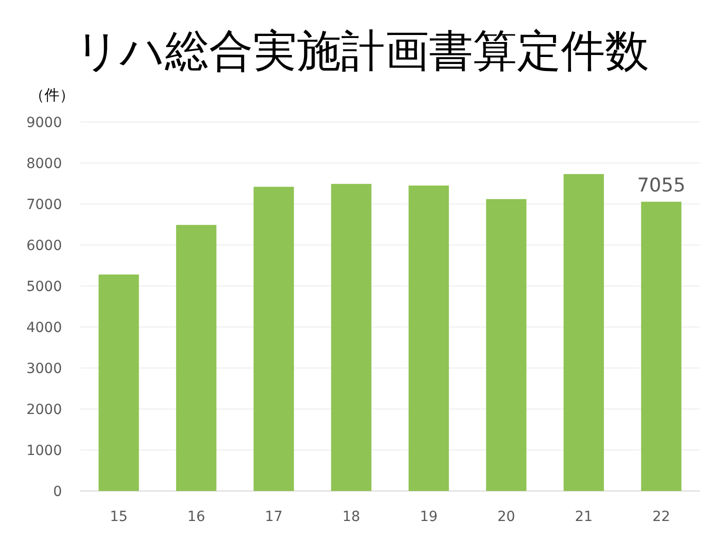  What do you see at coordinates (44, 410) in the screenshot?
I see `y-tick-label: 2000` at bounding box center [44, 410].